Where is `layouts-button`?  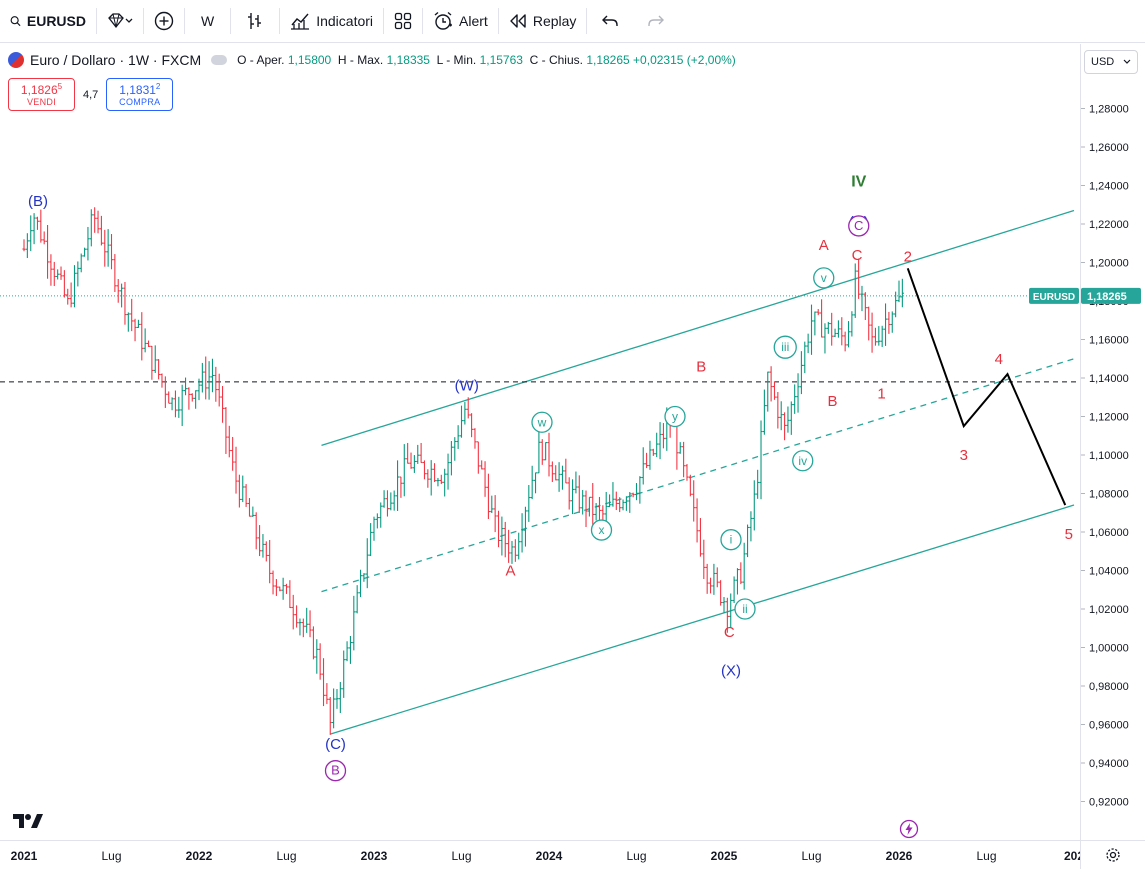
layouts-button is located at coordinates (403, 21).